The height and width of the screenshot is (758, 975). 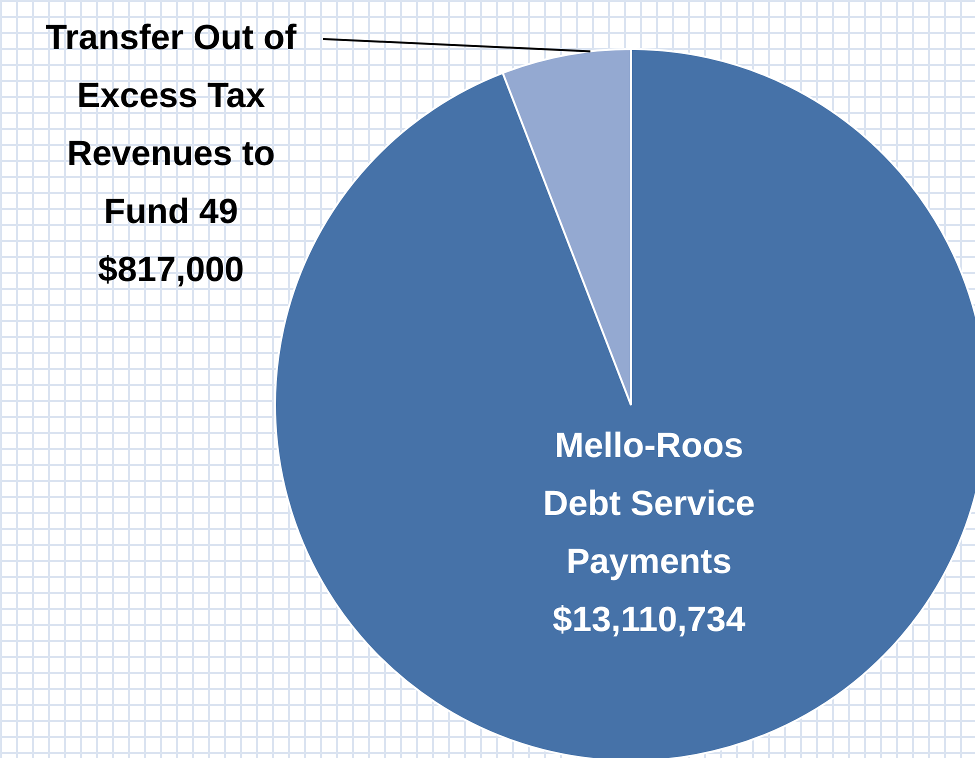 I want to click on slice-label: Transfer Out of Excess Tax Revenues to Fund 49, so click(x=171, y=124).